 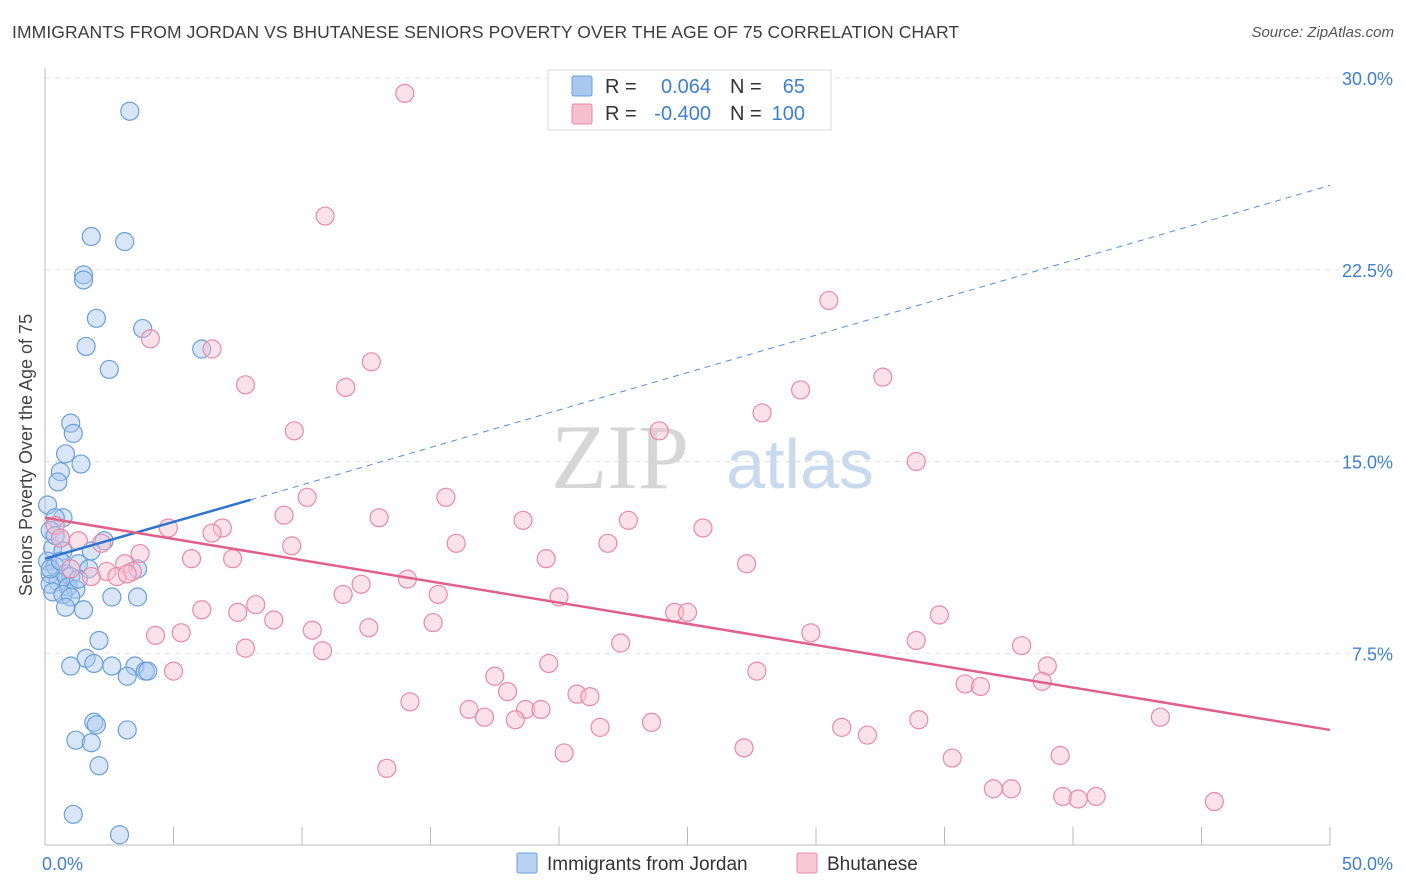 I want to click on legend-n-label-bhutanese: N =, so click(x=746, y=114).